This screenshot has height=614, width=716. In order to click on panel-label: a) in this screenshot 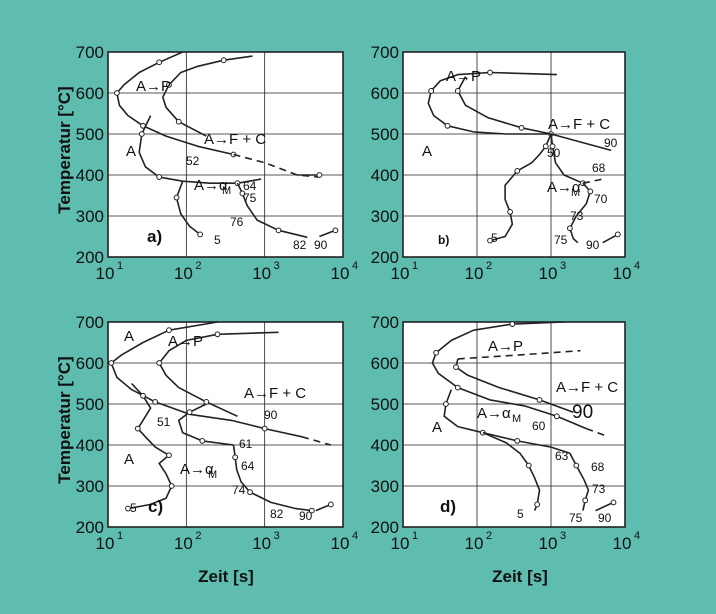, I will do `click(154, 236)`.